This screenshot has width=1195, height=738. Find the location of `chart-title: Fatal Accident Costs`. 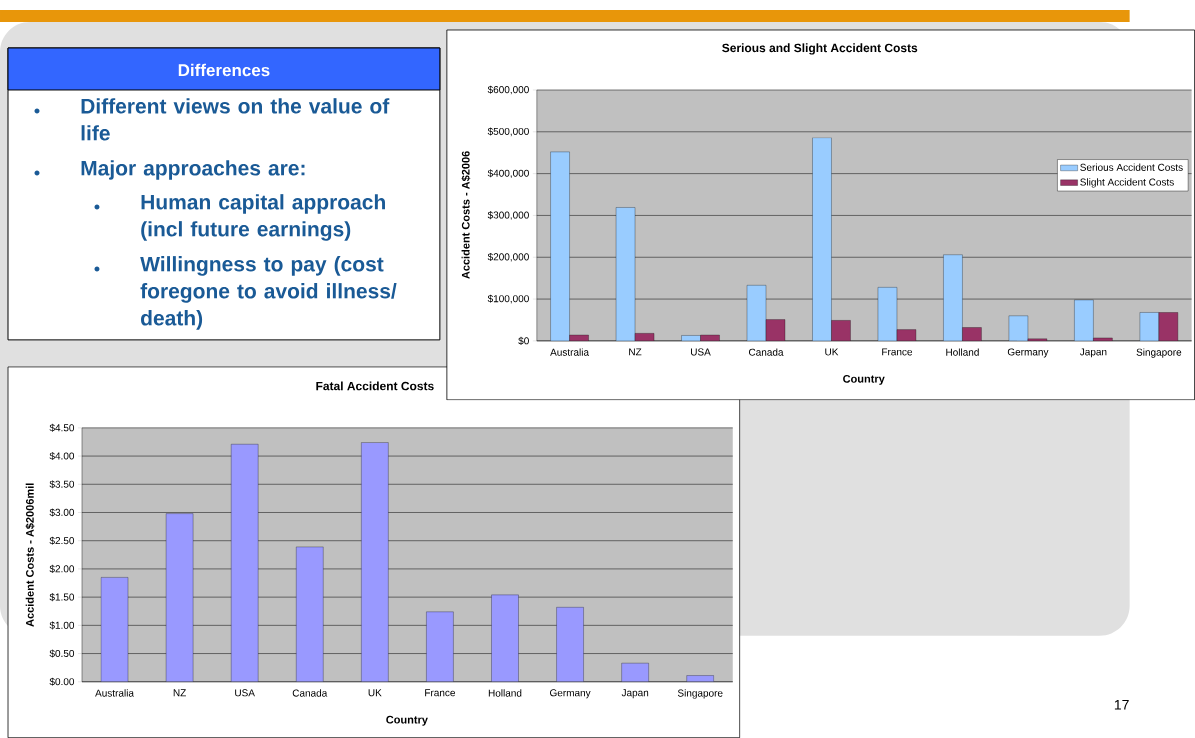

chart-title: Fatal Accident Costs is located at coordinates (375, 386).